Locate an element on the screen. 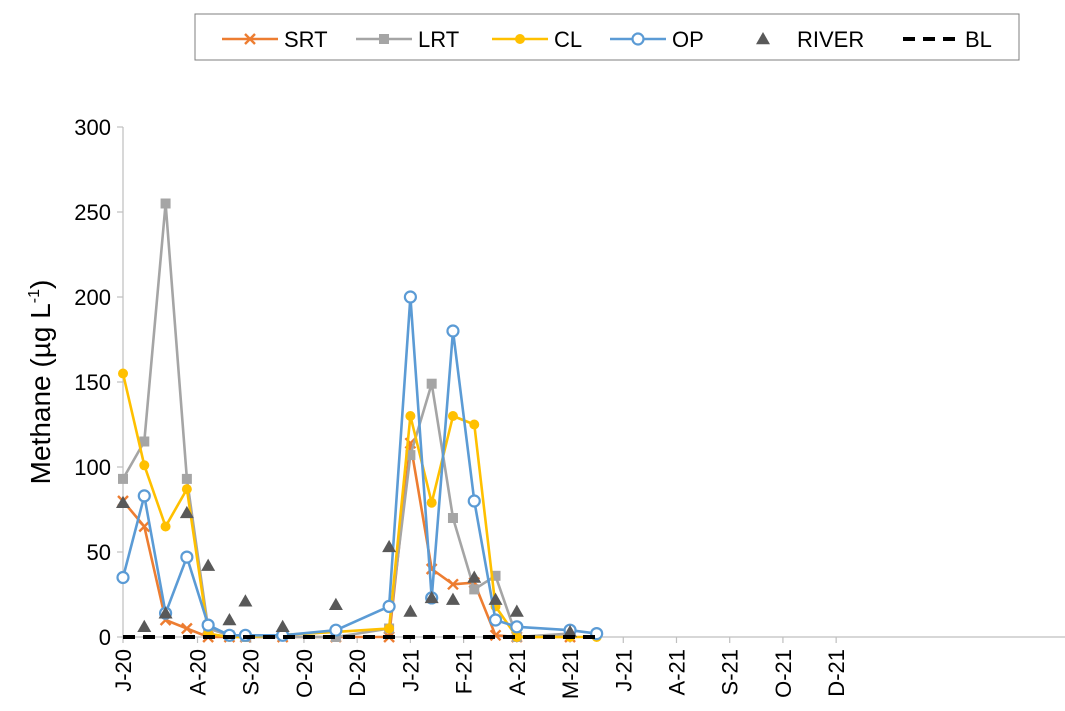 The width and height of the screenshot is (1065, 711). legend-label-srt: SRT is located at coordinates (306, 39).